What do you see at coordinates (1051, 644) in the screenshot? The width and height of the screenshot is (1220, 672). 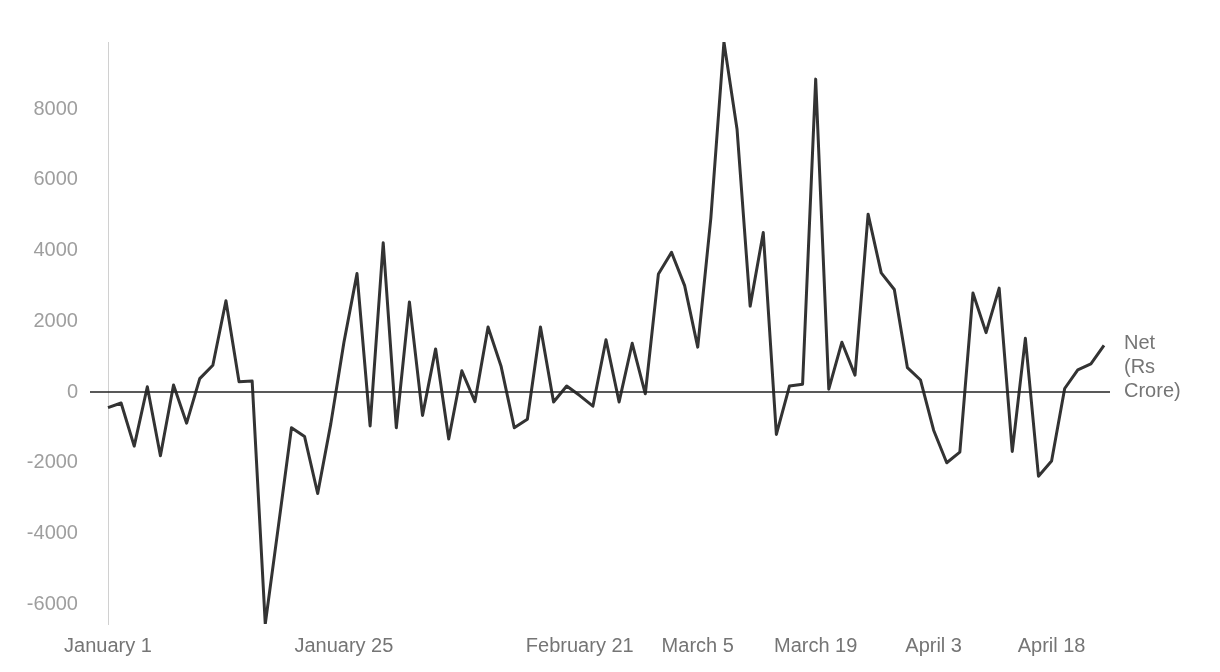 I see `x-tick-label: April 18` at bounding box center [1051, 644].